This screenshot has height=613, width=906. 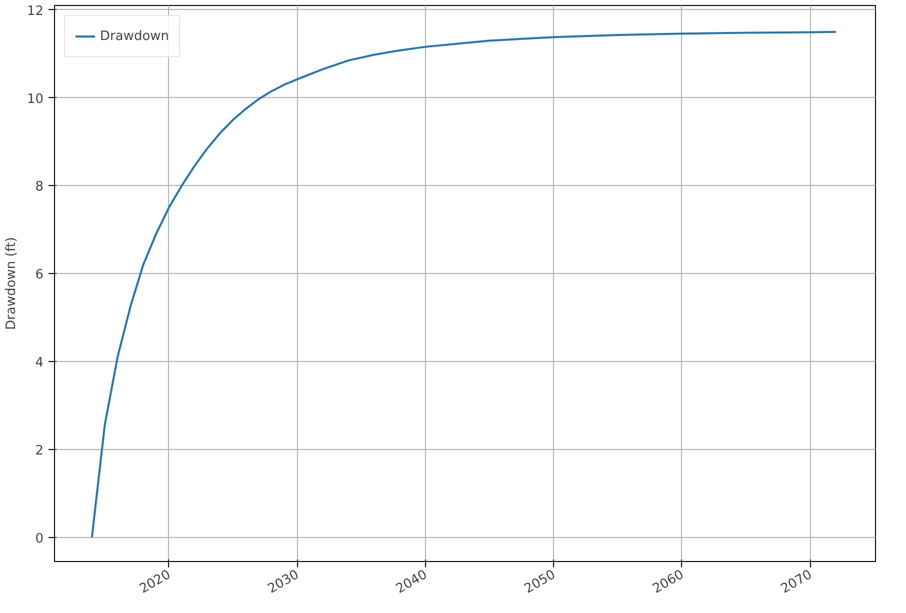 What do you see at coordinates (11, 283) in the screenshot?
I see `y-axis-title: Drawdown (ft)` at bounding box center [11, 283].